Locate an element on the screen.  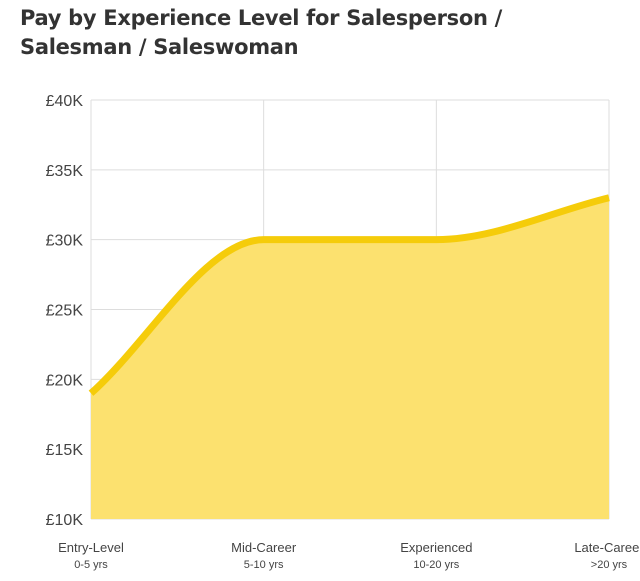
x-category-sublabel: 0-5 yrs is located at coordinates (91, 565).